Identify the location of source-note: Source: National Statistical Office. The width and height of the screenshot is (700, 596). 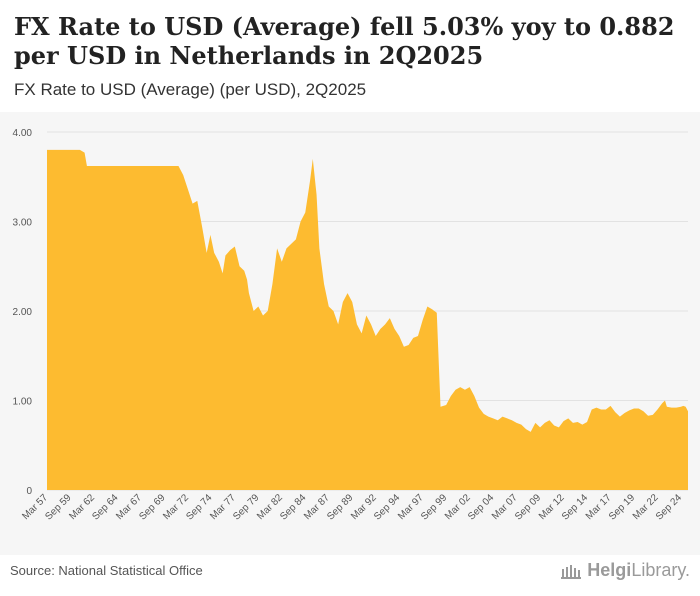
(106, 570).